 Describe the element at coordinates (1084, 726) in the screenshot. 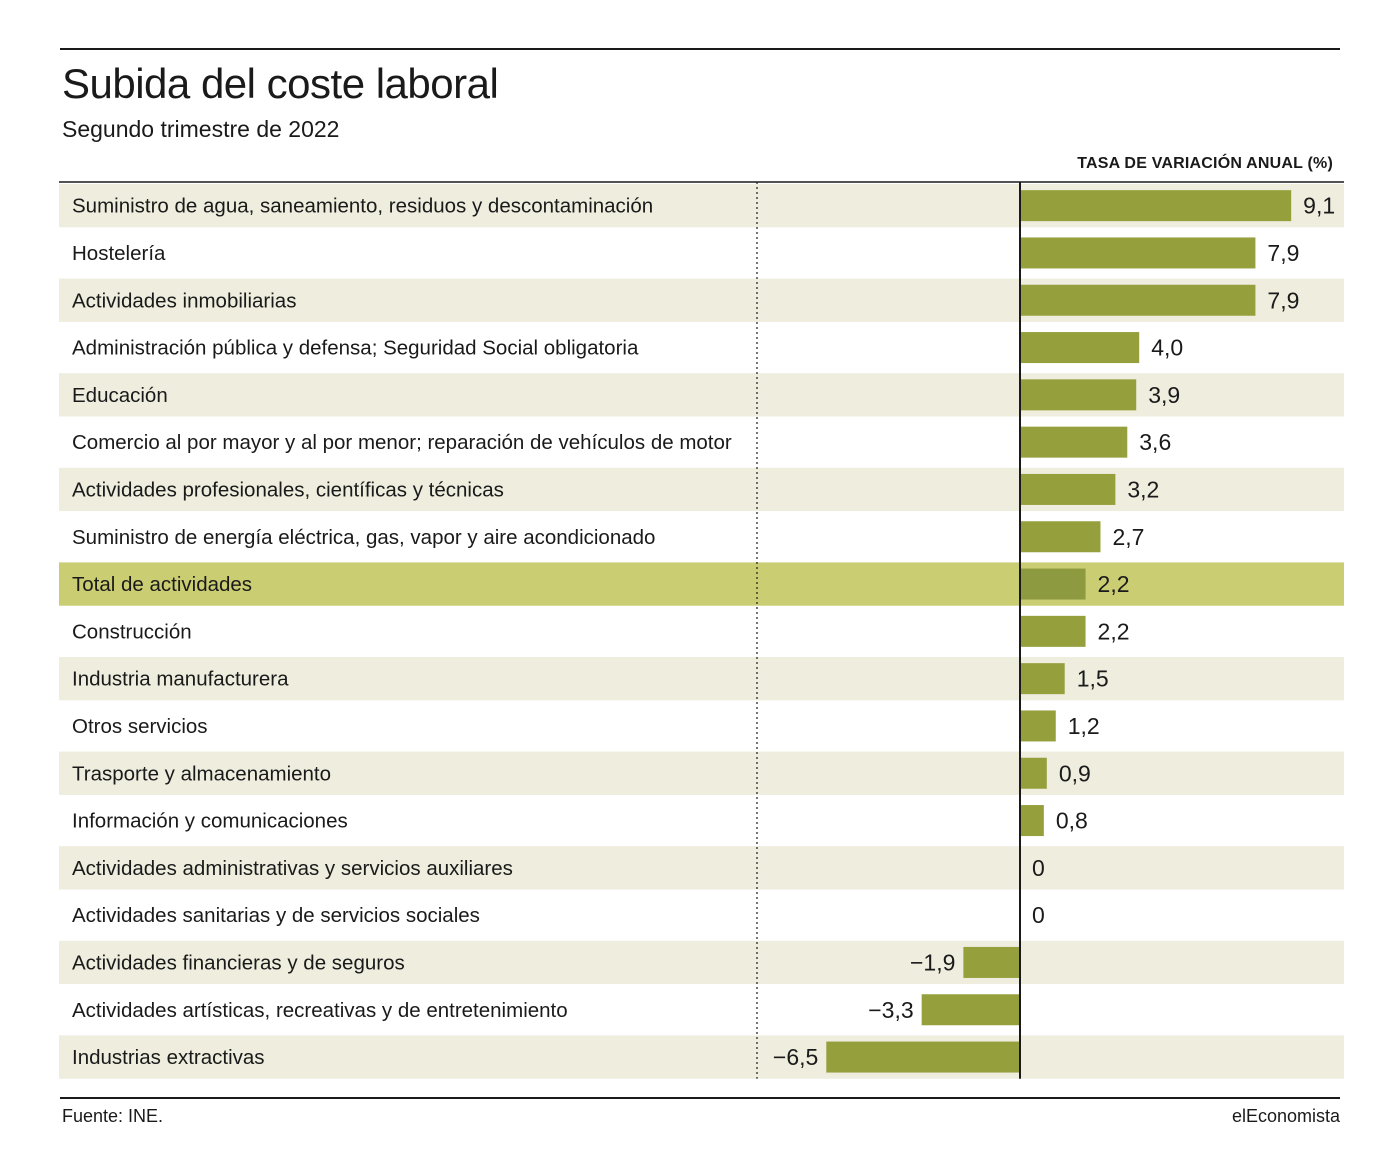

I see `value-label: 1,2` at that location.